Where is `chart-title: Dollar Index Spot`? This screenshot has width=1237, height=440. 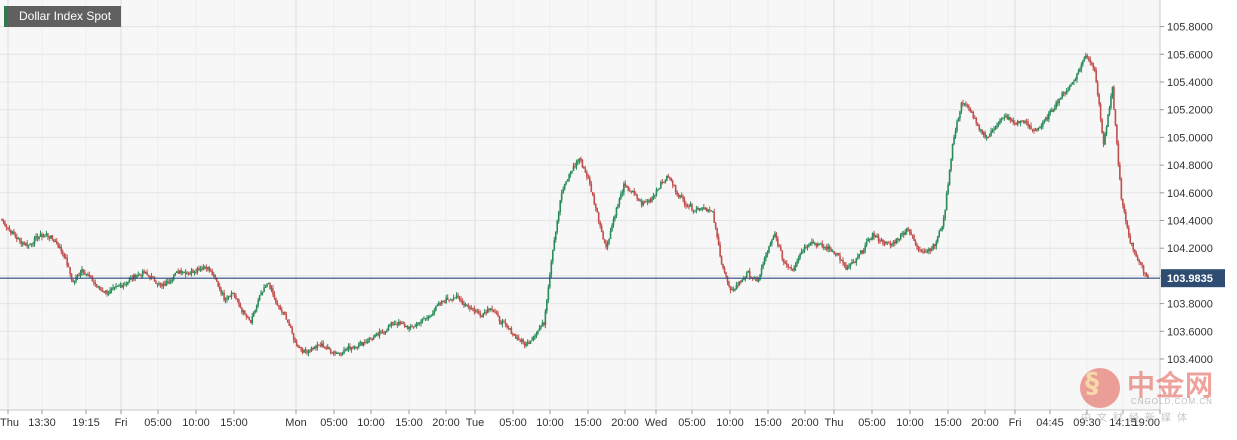 chart-title: Dollar Index Spot is located at coordinates (63, 16).